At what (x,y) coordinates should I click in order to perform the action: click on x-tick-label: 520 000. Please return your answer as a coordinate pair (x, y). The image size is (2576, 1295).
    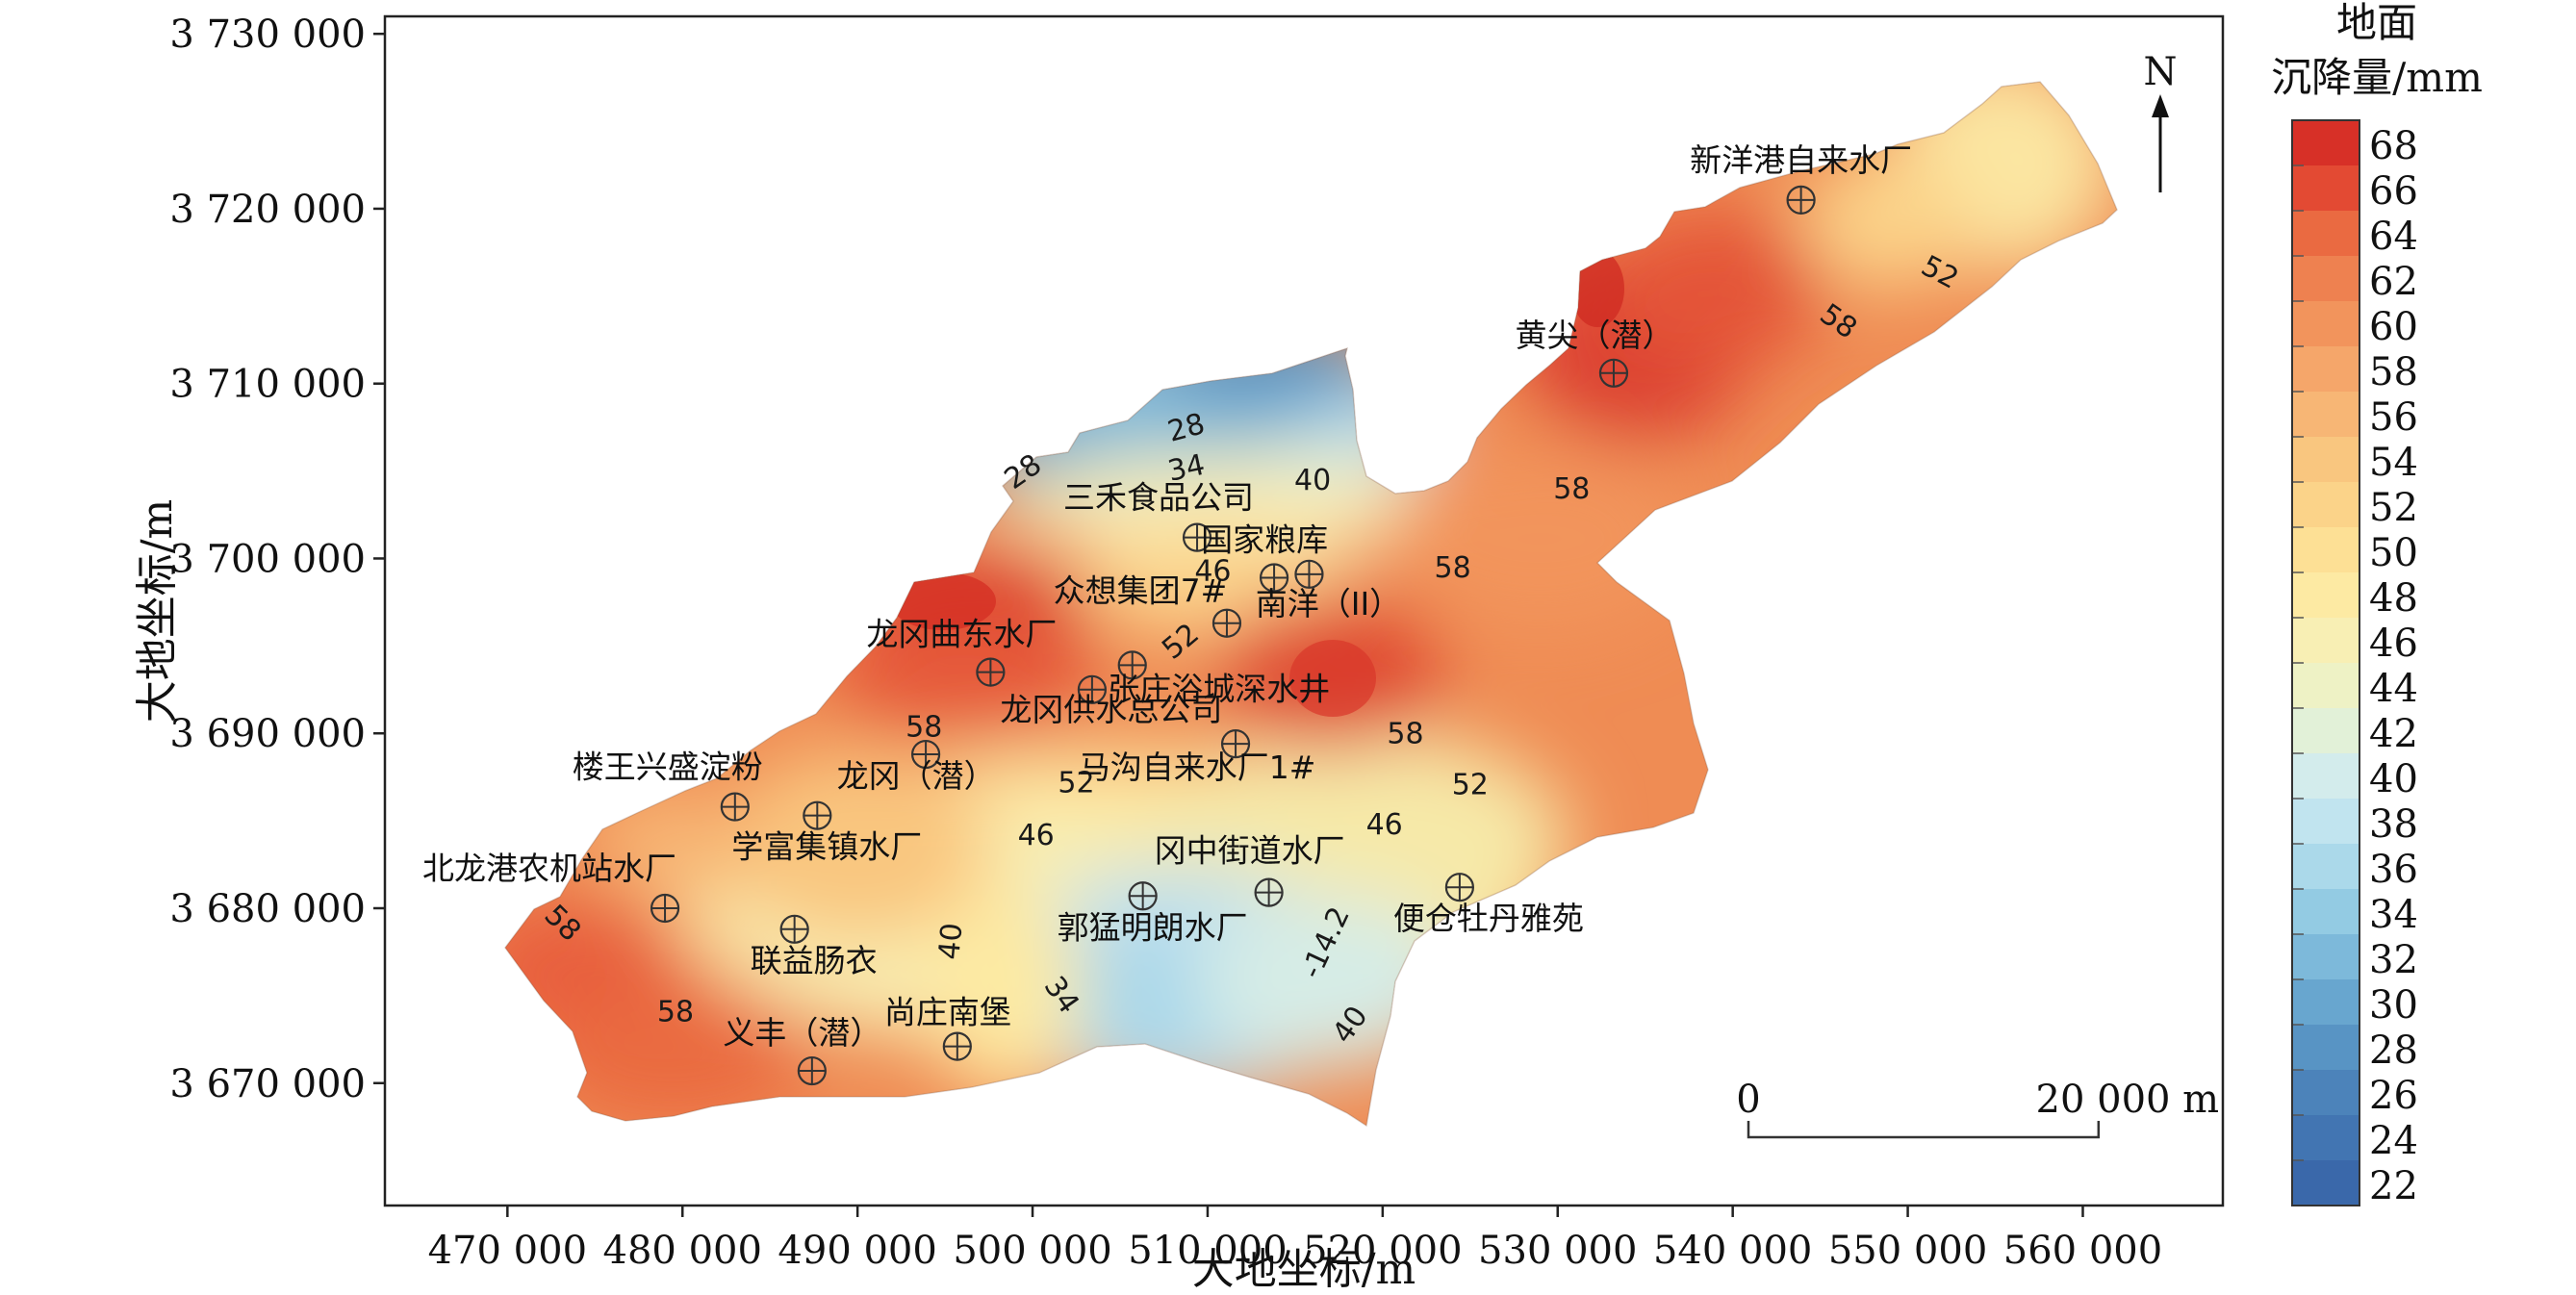
    Looking at the image, I should click on (1382, 1251).